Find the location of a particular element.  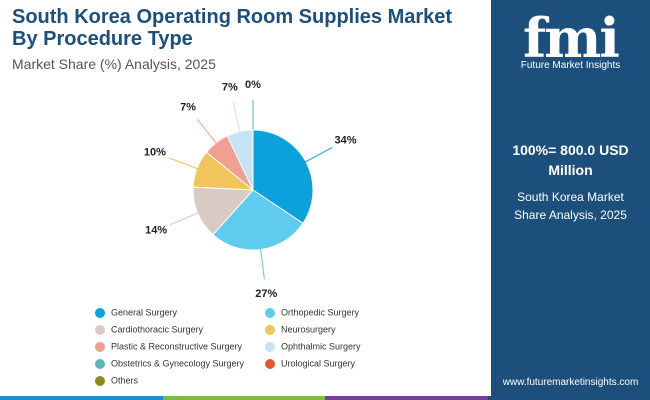

total: 100%= 800.0 USD Million is located at coordinates (570, 160).